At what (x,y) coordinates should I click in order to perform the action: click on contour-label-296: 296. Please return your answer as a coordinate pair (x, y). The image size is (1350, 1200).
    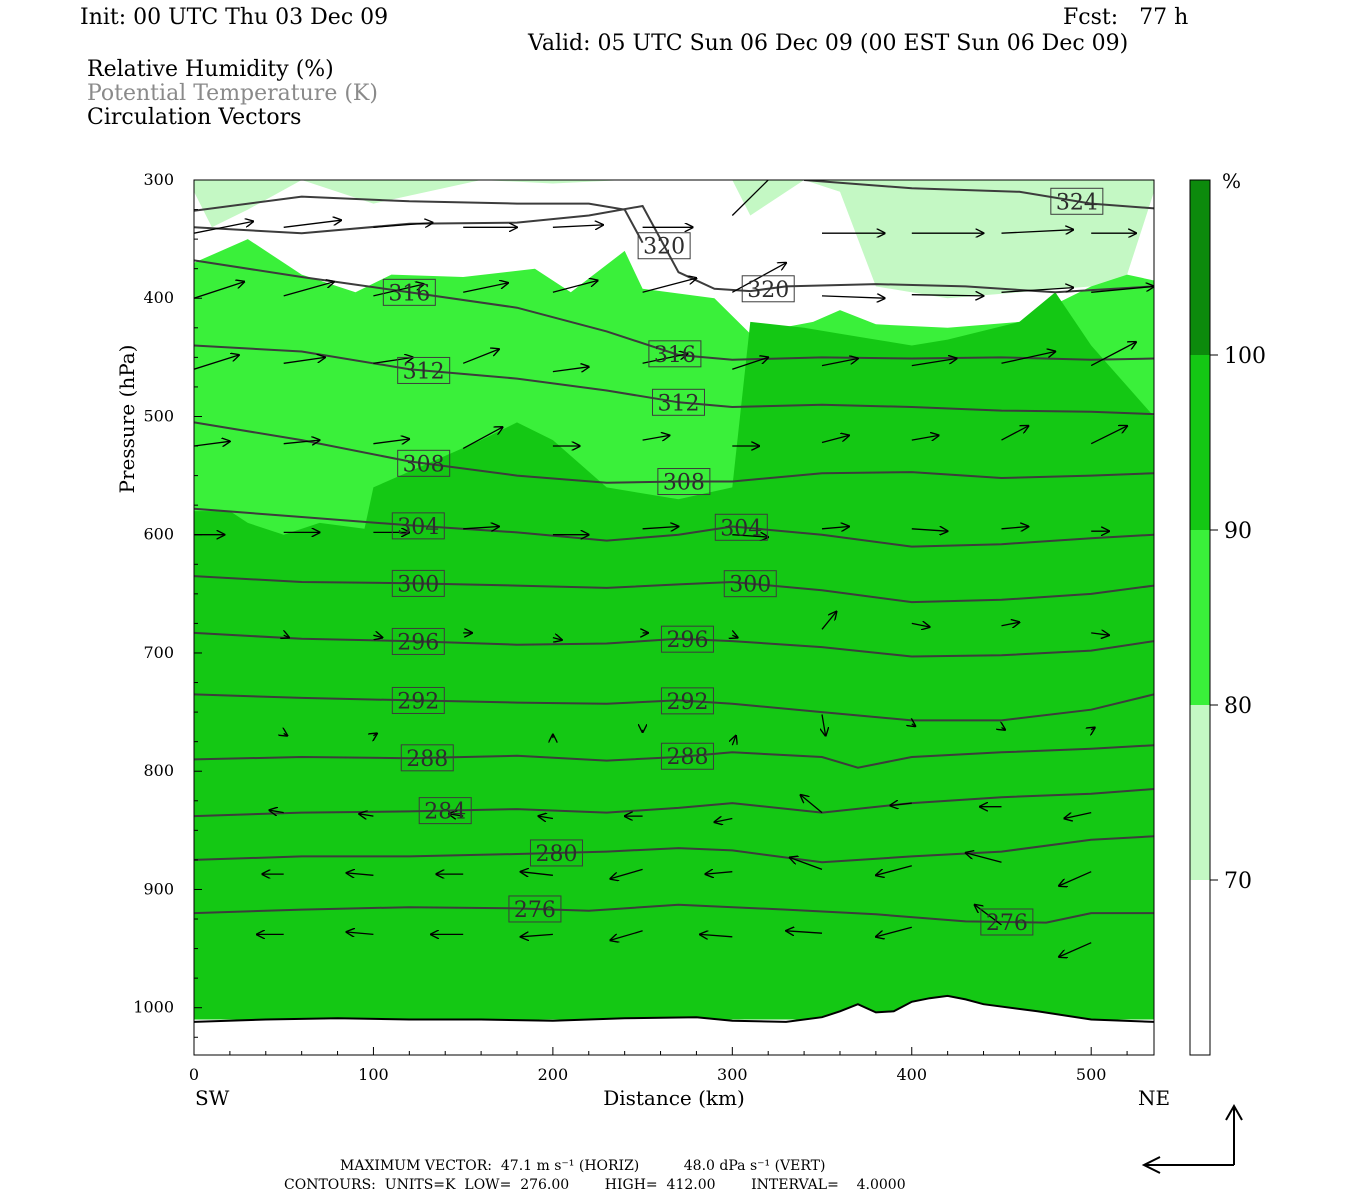
    Looking at the image, I should click on (687, 640).